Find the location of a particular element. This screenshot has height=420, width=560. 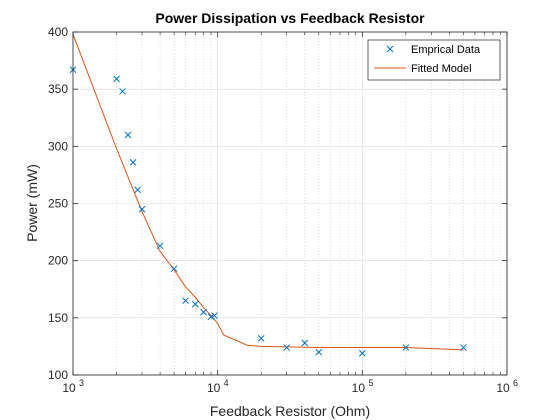

y-tick-label: 150 is located at coordinates (58, 318).